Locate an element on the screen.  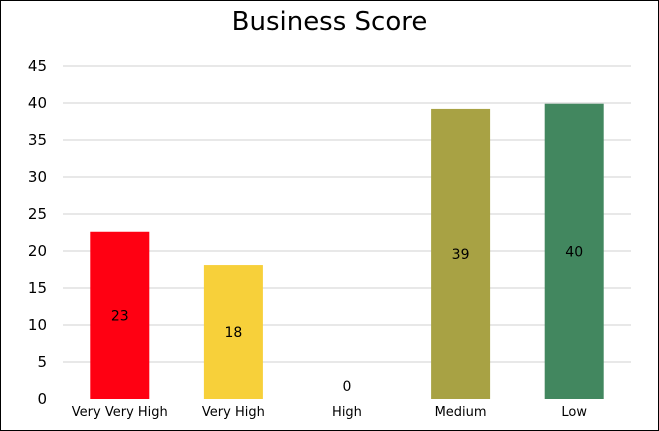
chart-title: Business Score is located at coordinates (329, 22).